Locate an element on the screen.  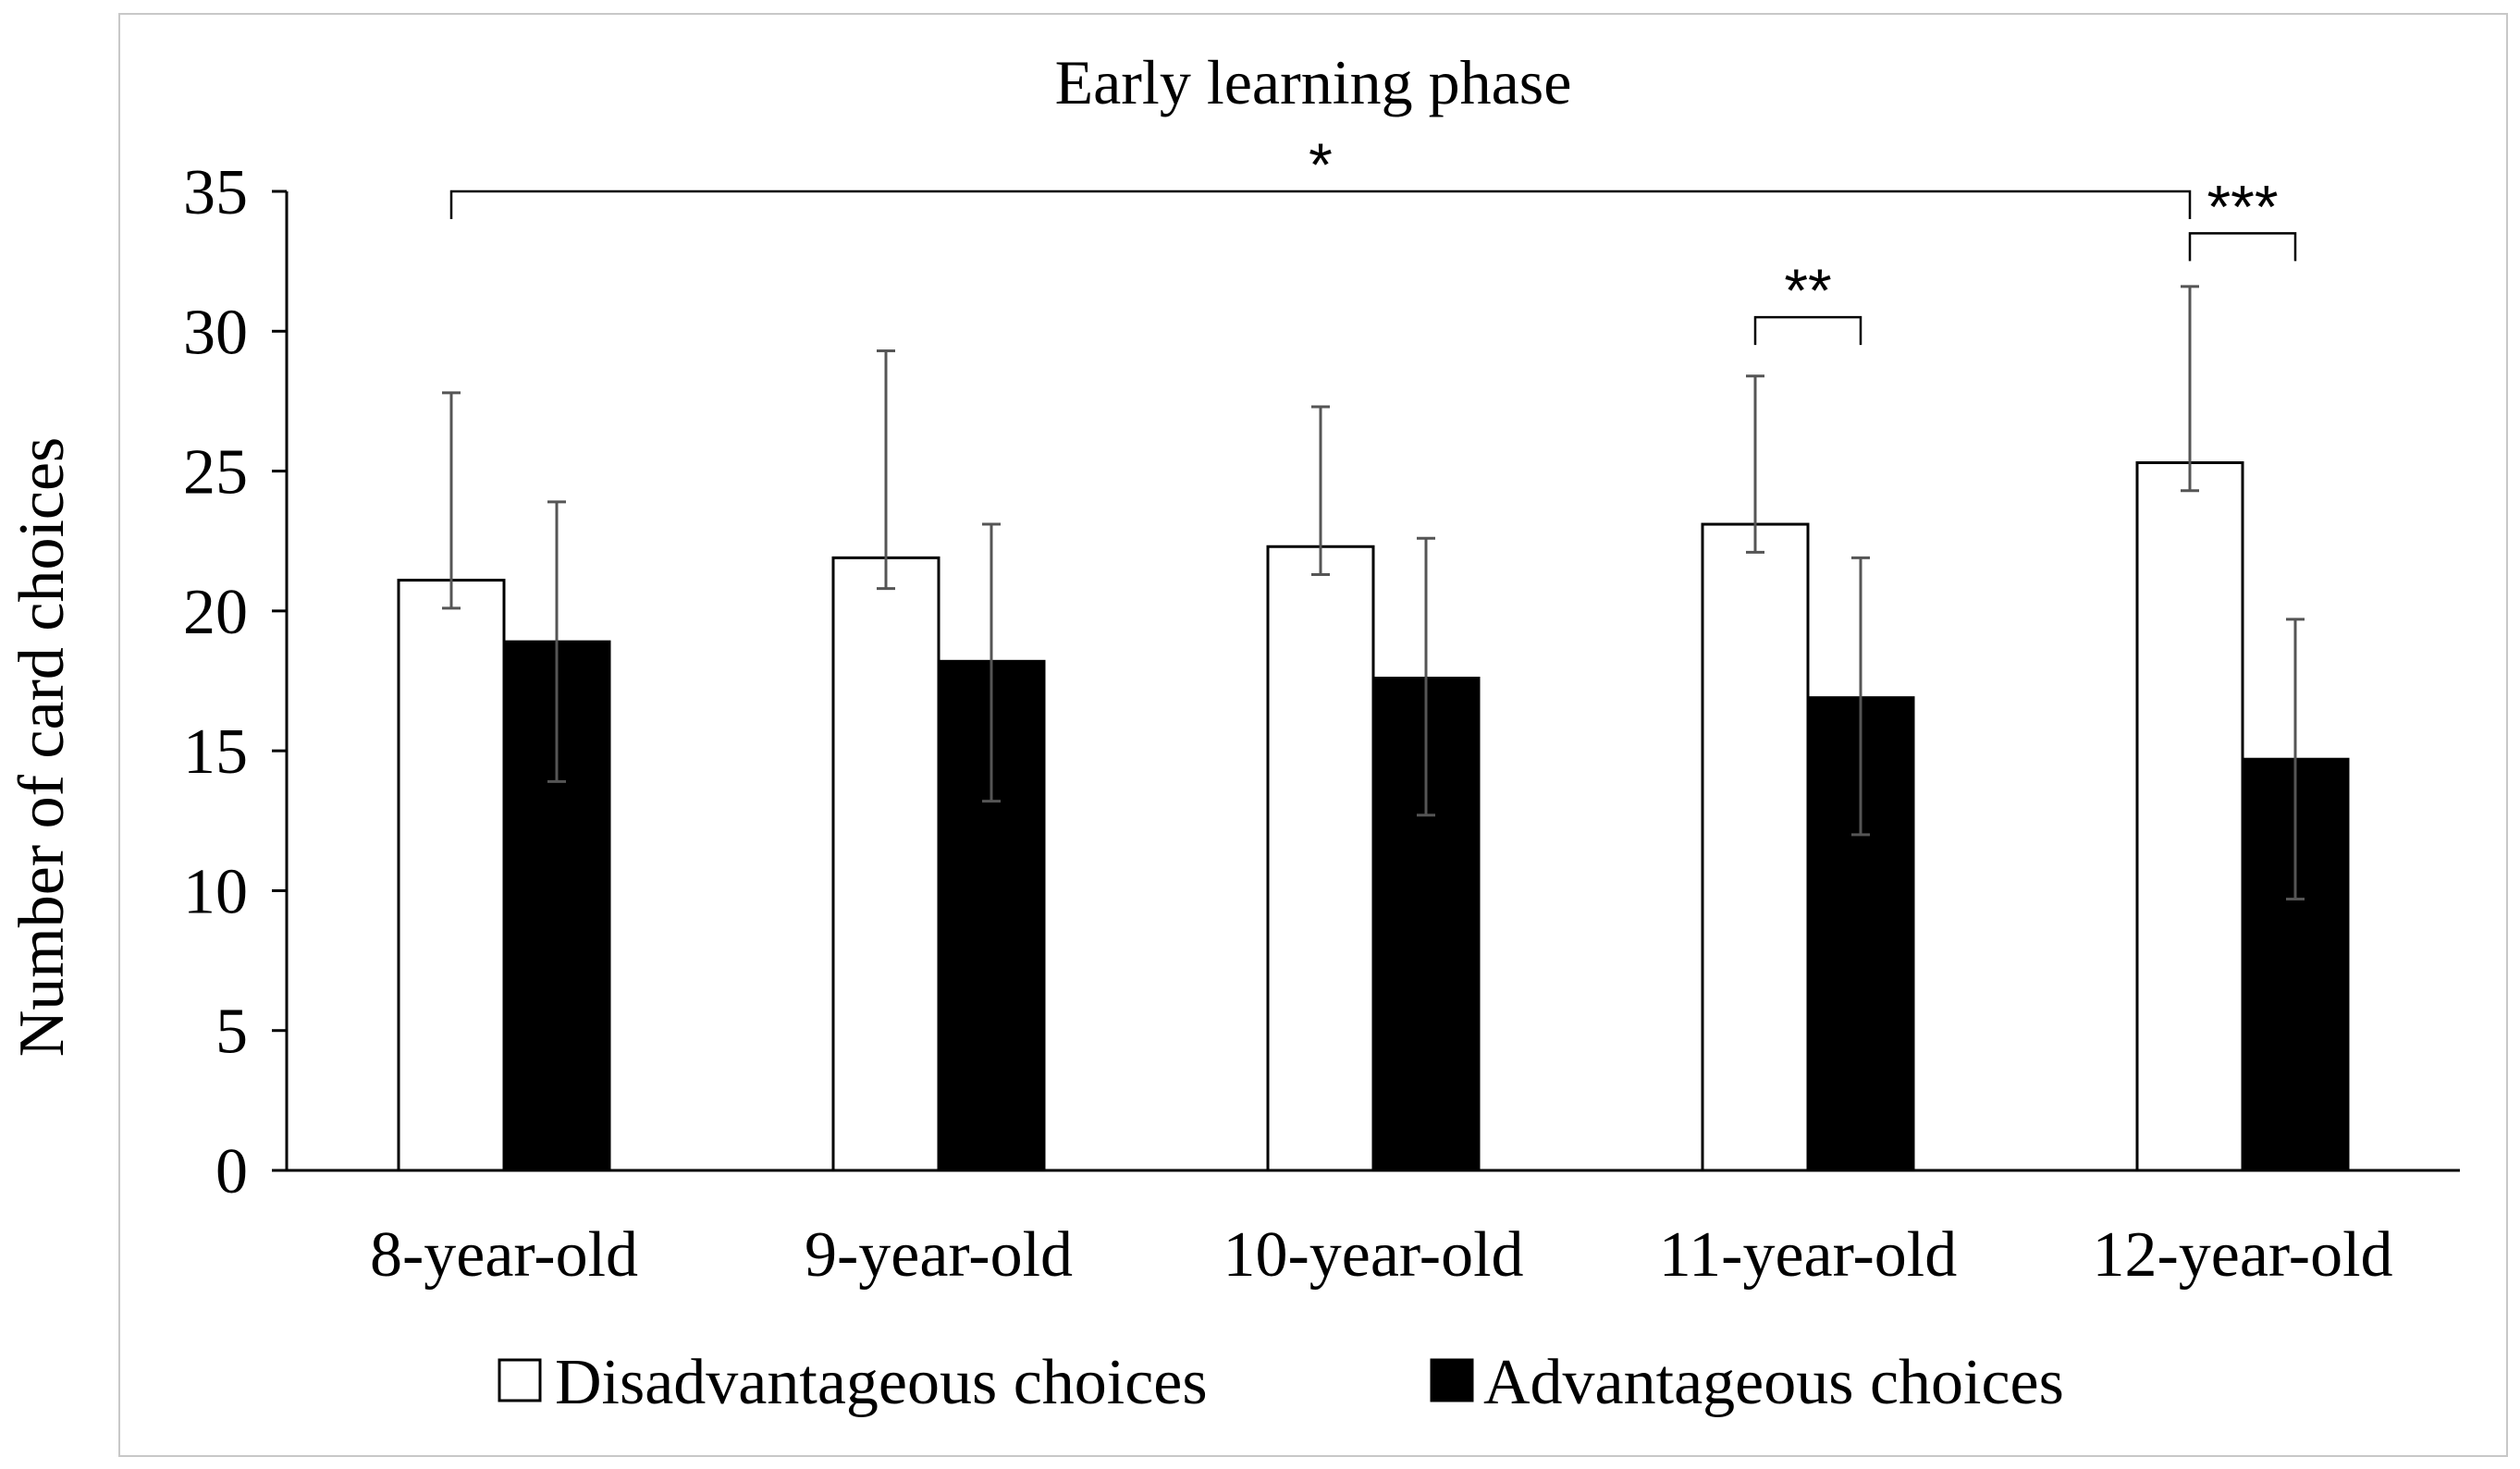
chart-title: Early learning phase is located at coordinates (1313, 82).